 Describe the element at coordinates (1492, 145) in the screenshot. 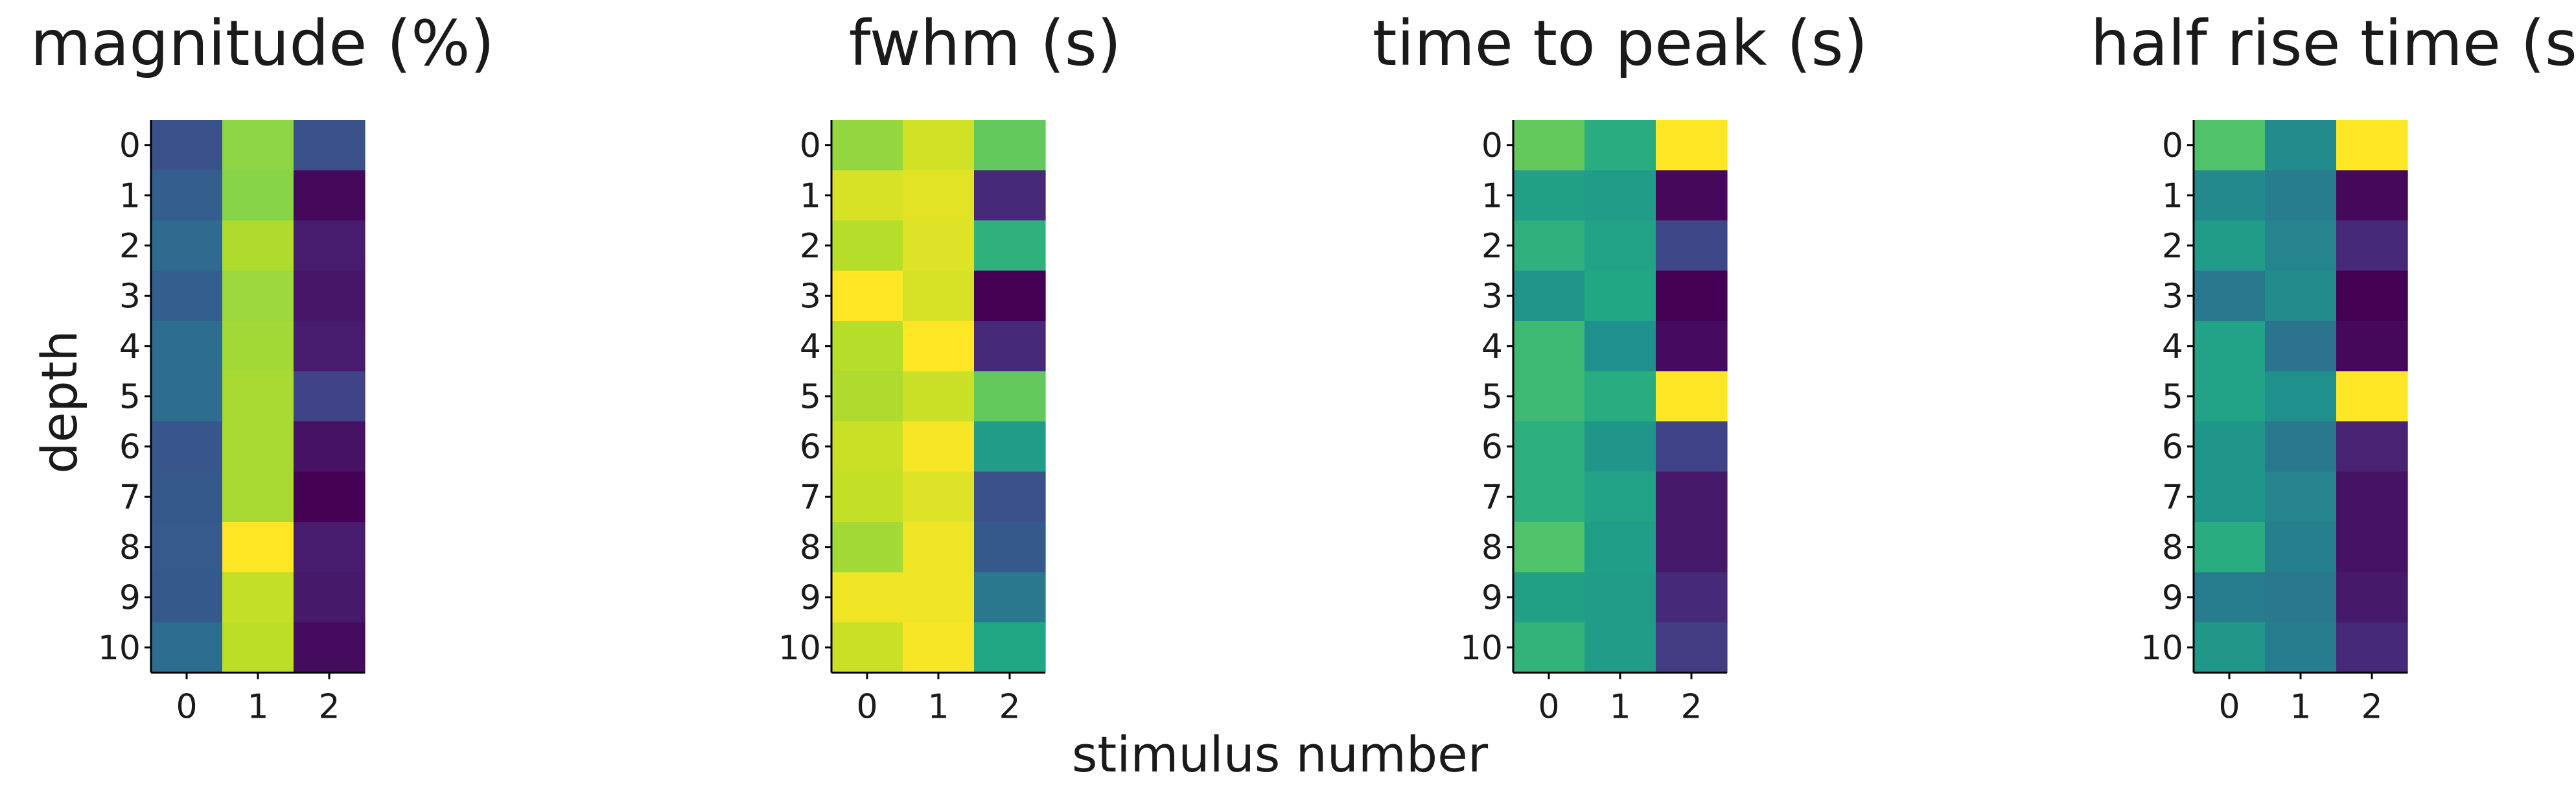

I see `y-tick-label: 0` at that location.